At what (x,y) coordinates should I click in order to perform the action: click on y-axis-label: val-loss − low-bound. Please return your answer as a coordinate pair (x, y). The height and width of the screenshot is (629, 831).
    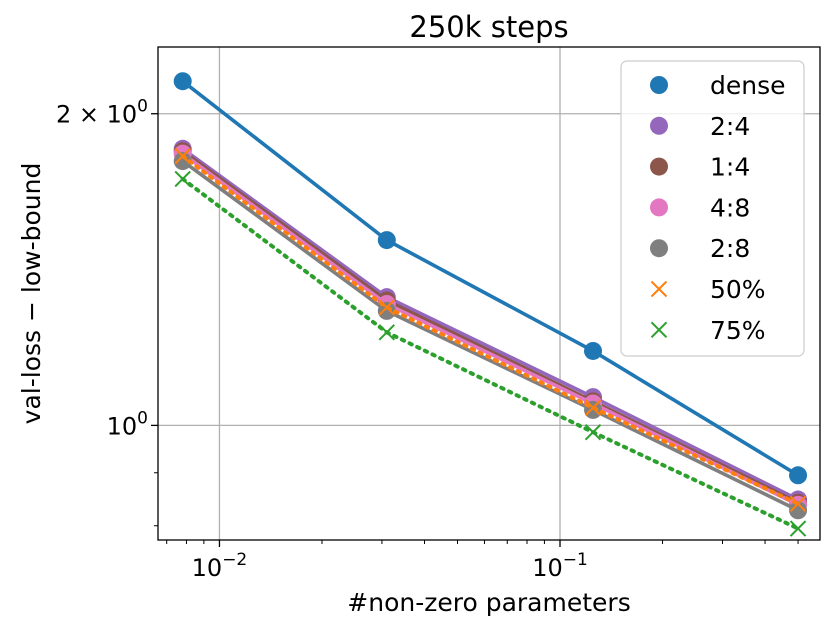
    Looking at the image, I should click on (31, 294).